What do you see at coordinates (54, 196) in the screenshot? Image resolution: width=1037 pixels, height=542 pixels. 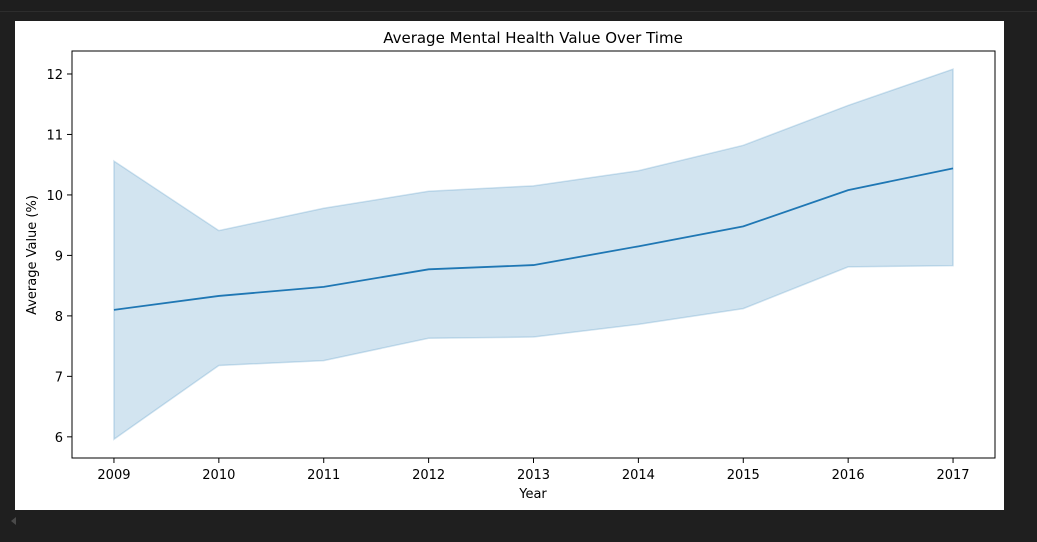 I see `y-tick-label: 10` at bounding box center [54, 196].